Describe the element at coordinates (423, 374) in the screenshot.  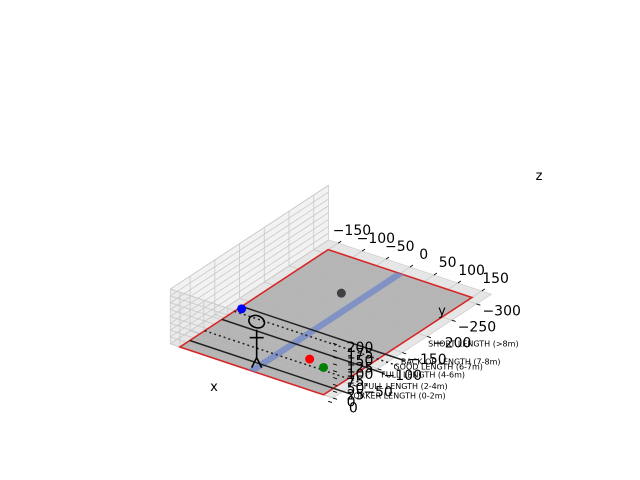
I see `zone-label: FULL LENGTH (4-6m)` at that location.